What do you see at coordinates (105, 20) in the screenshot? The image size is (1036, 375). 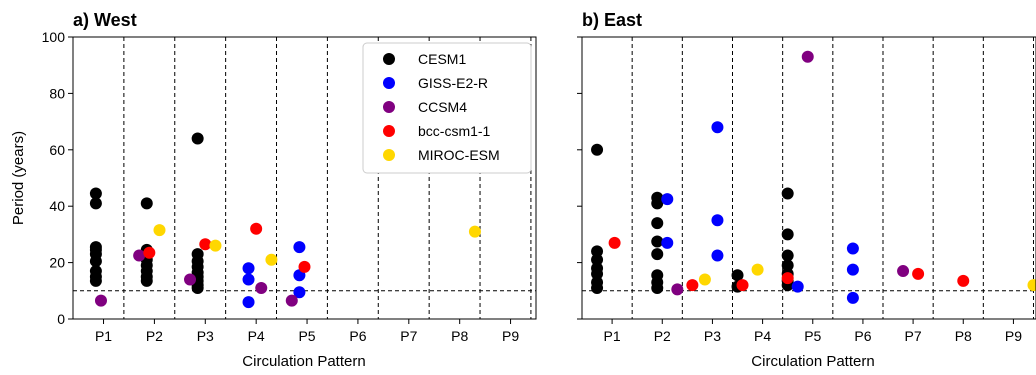 I see `panel-title-west: a) West` at bounding box center [105, 20].